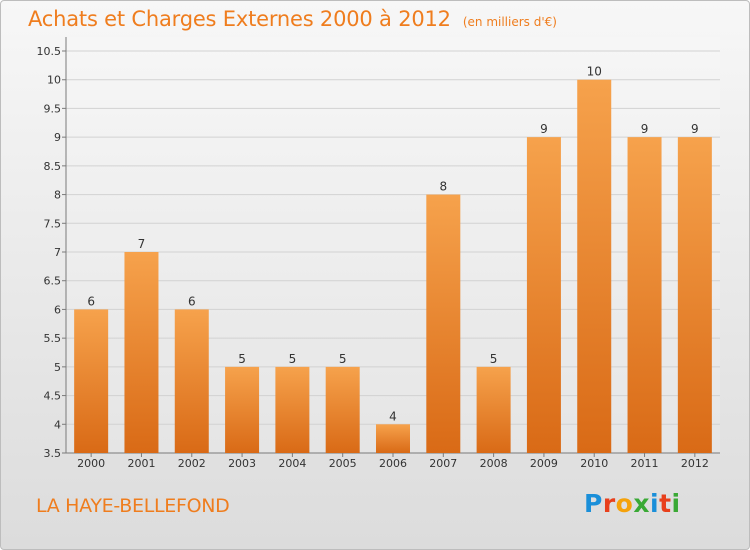 This screenshot has width=750, height=550. I want to click on logo-letter: o, so click(624, 503).